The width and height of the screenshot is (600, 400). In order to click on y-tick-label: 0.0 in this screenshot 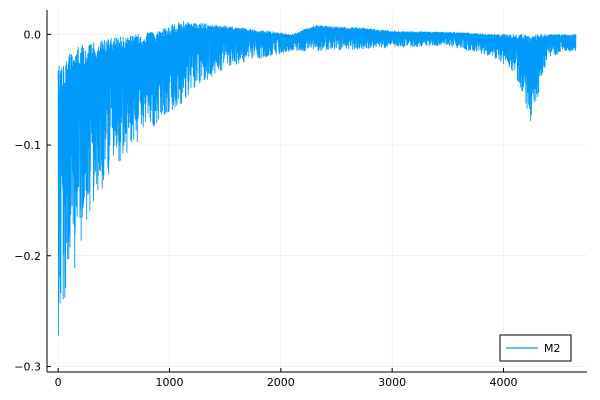, I will do `click(33, 34)`.